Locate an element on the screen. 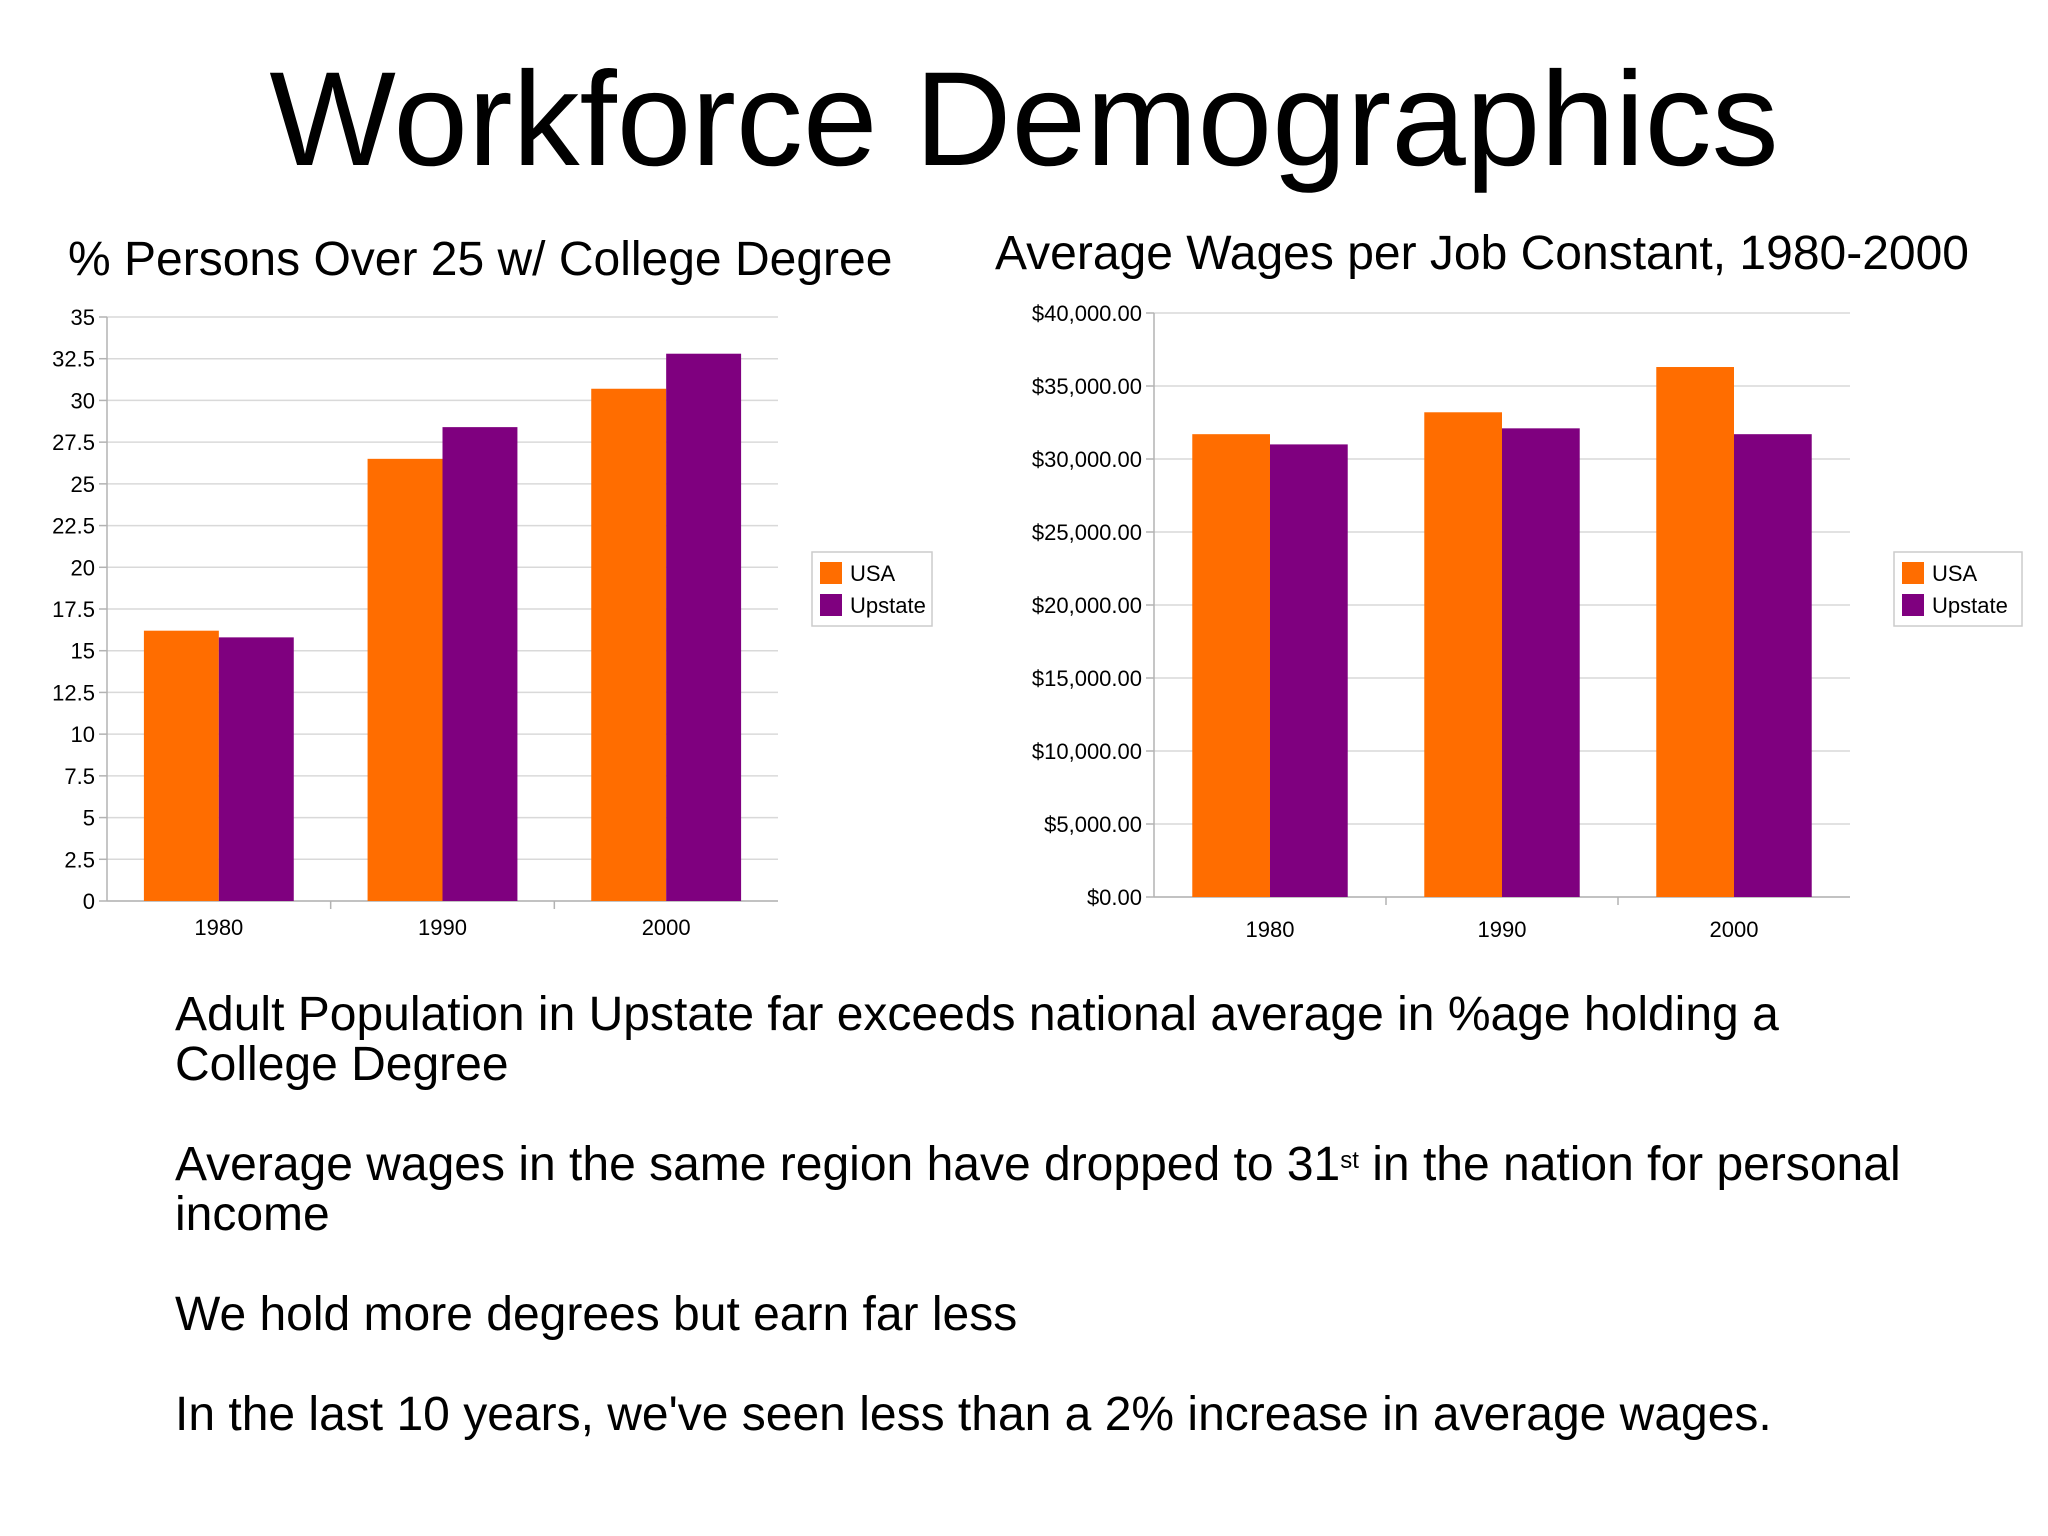 The image size is (2048, 1536). wages-bar-usa-1980 is located at coordinates (1231, 665).